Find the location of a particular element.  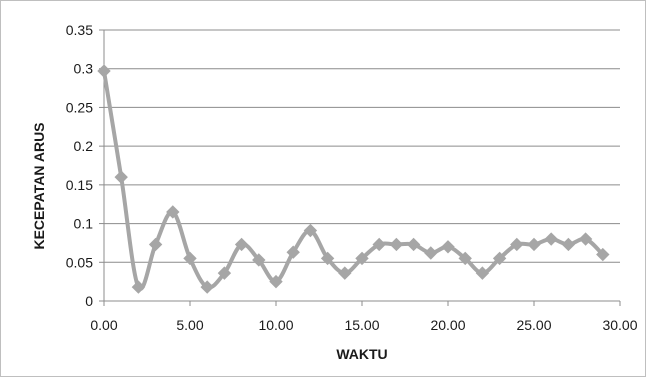

x-tick-label: 30.00 is located at coordinates (619, 325).